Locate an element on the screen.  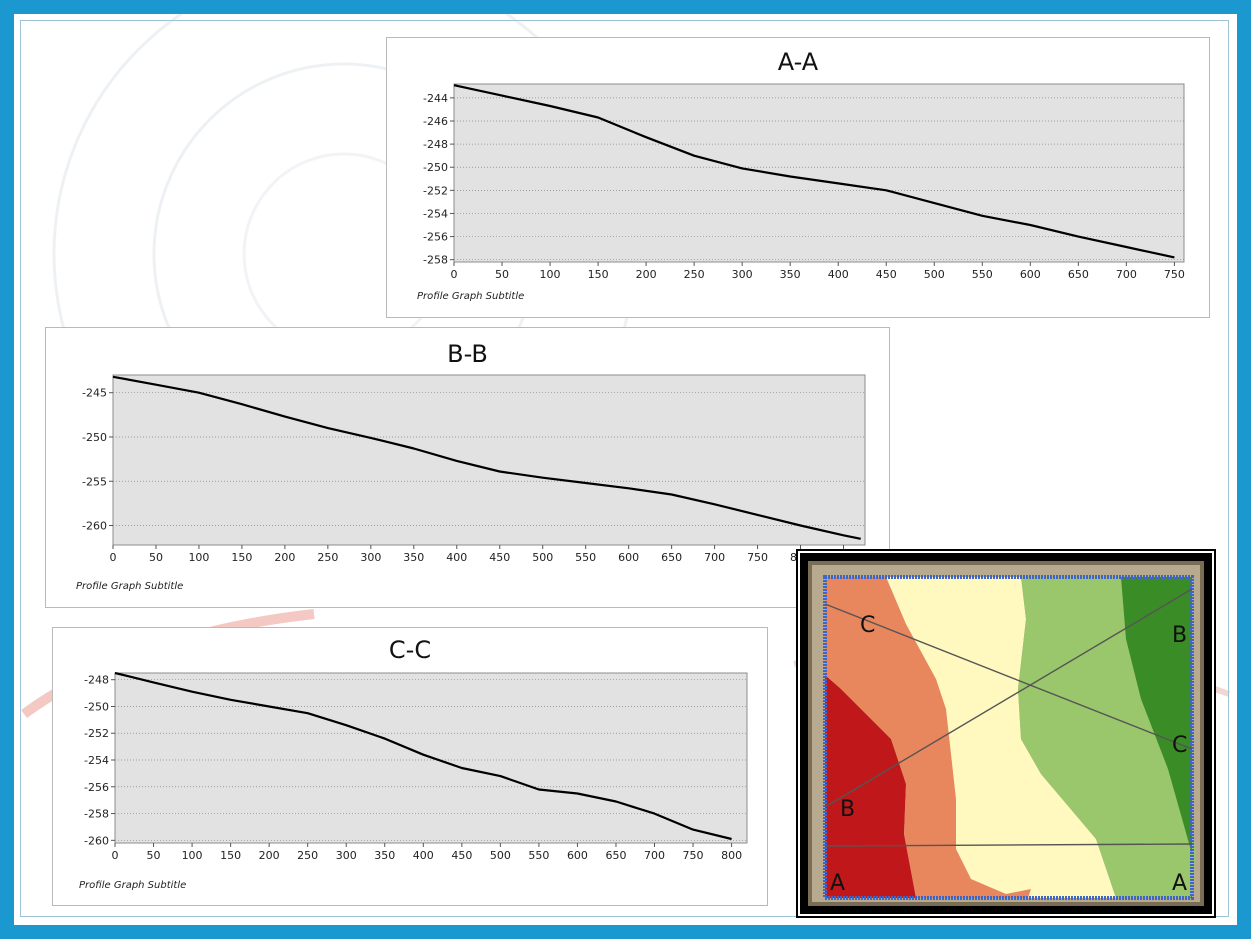
zone-light-green is located at coordinates (1107, 737).